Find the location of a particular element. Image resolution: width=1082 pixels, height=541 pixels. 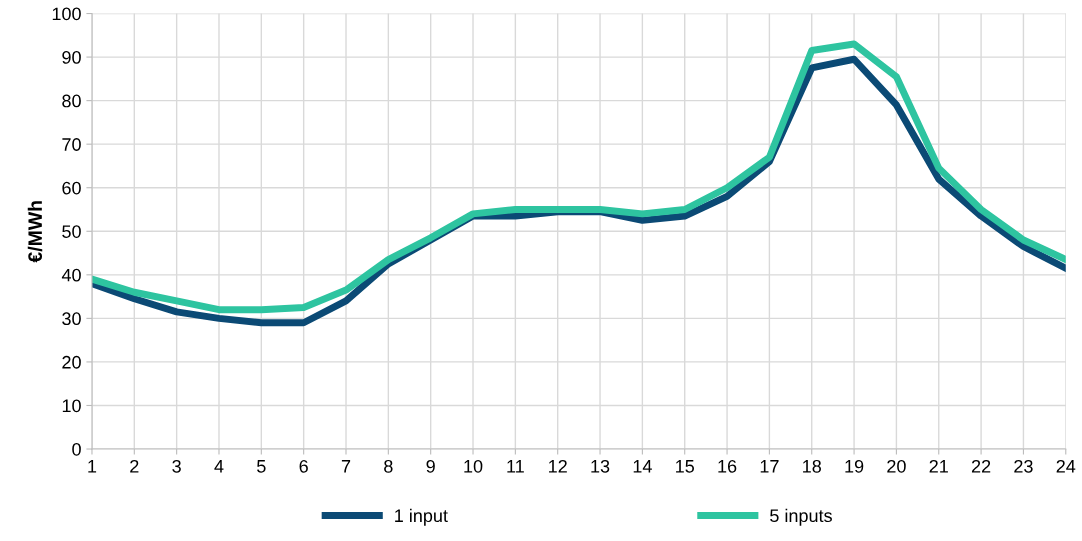

x-tick-label: 12 is located at coordinates (558, 466).